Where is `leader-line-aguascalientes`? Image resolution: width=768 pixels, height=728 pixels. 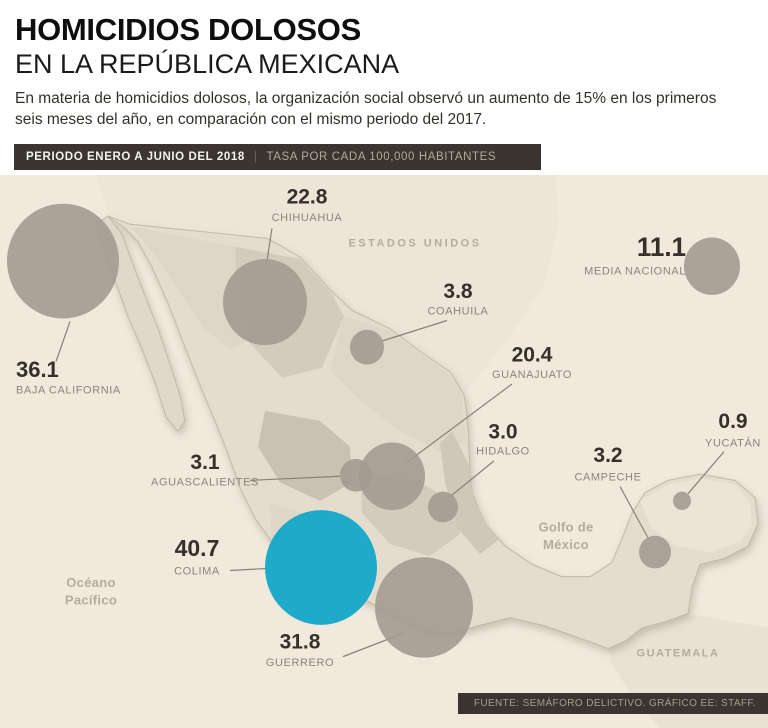 leader-line-aguascalientes is located at coordinates (295, 478).